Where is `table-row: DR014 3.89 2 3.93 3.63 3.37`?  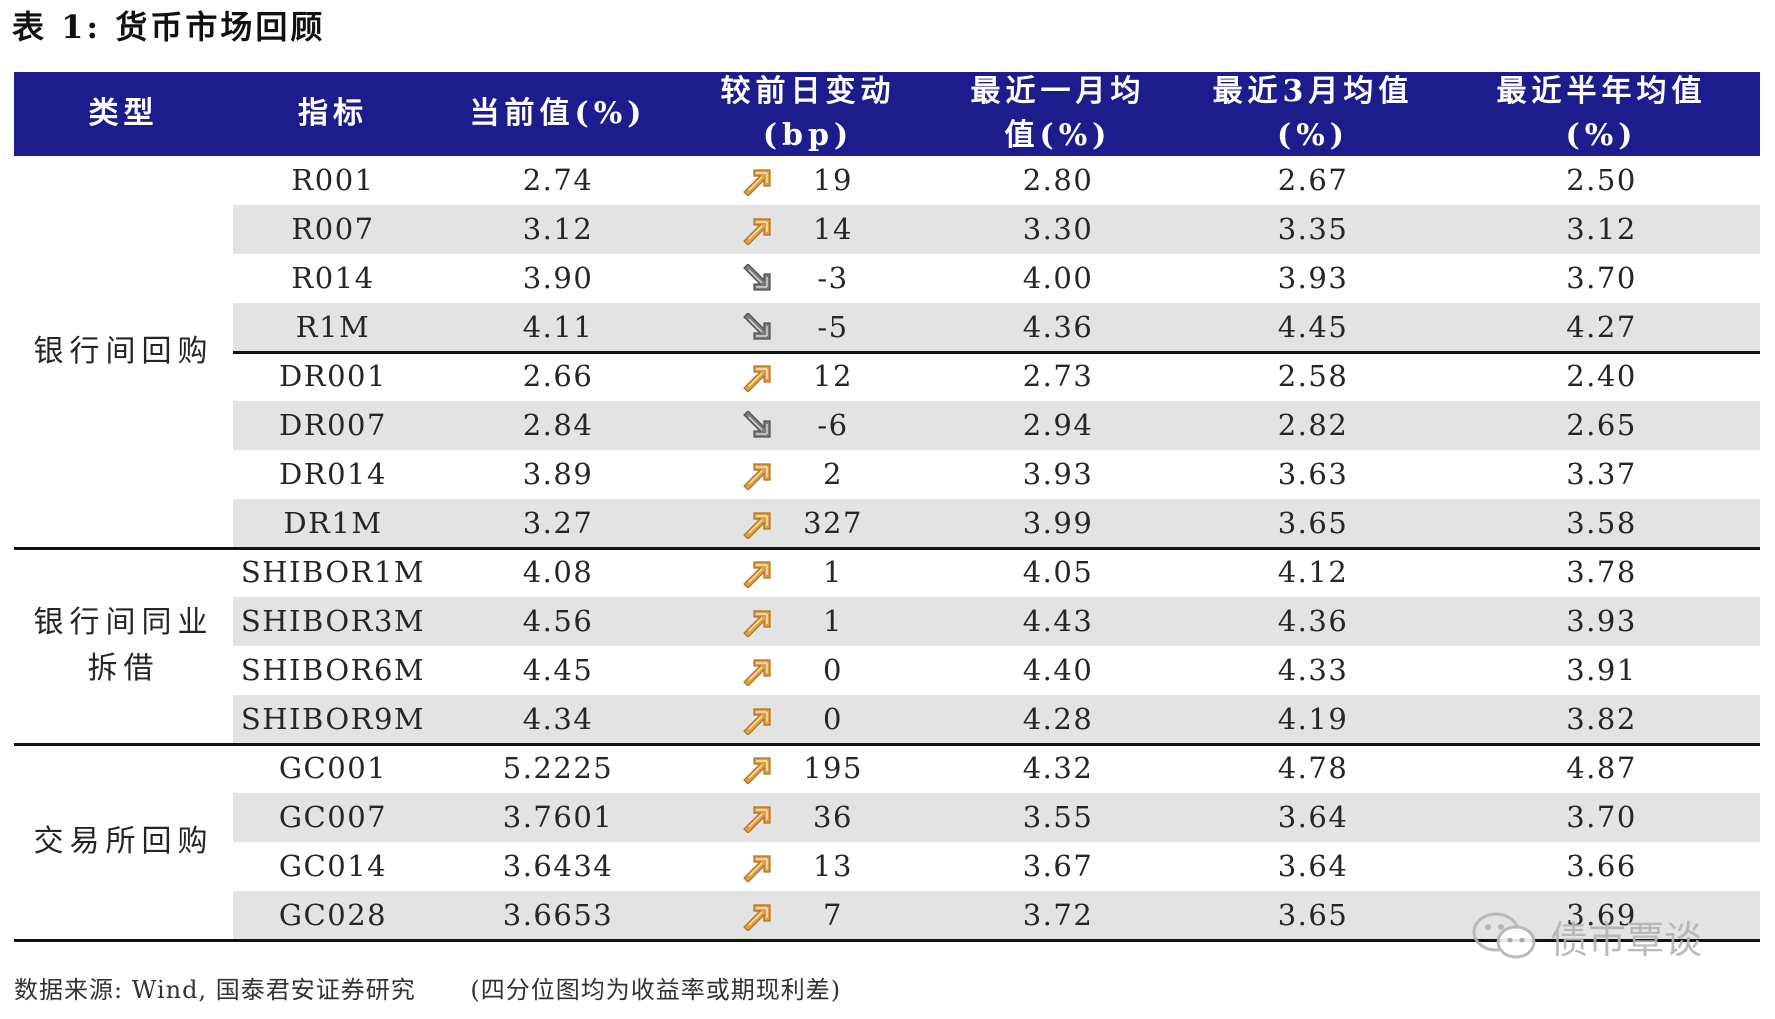 table-row: DR014 3.89 2 3.93 3.63 3.37 is located at coordinates (887, 474).